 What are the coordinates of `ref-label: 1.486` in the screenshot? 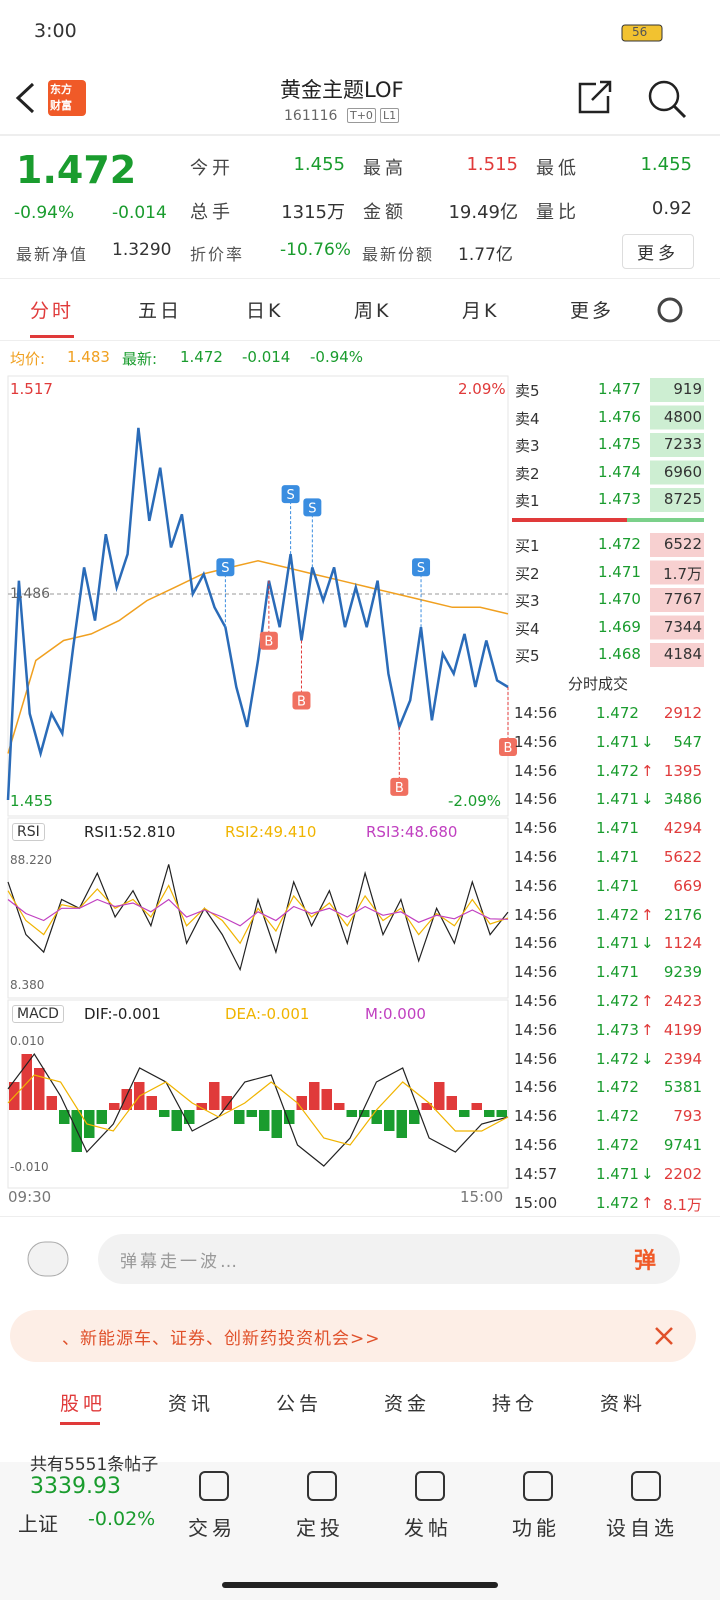 It's located at (30, 594).